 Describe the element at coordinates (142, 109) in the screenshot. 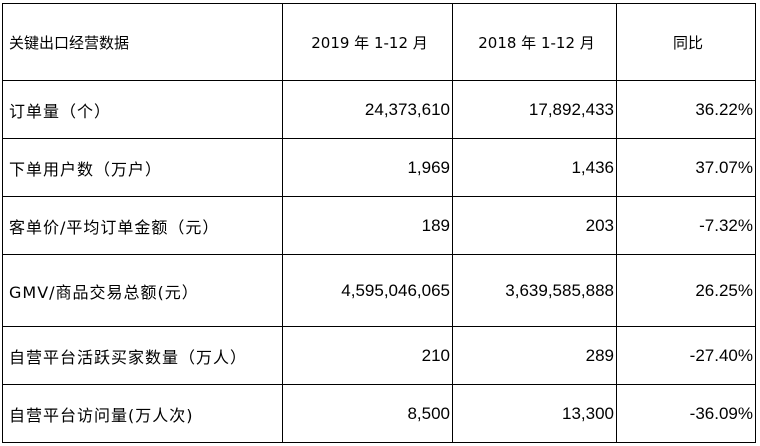

I see `row-label: 订单量（个）` at that location.